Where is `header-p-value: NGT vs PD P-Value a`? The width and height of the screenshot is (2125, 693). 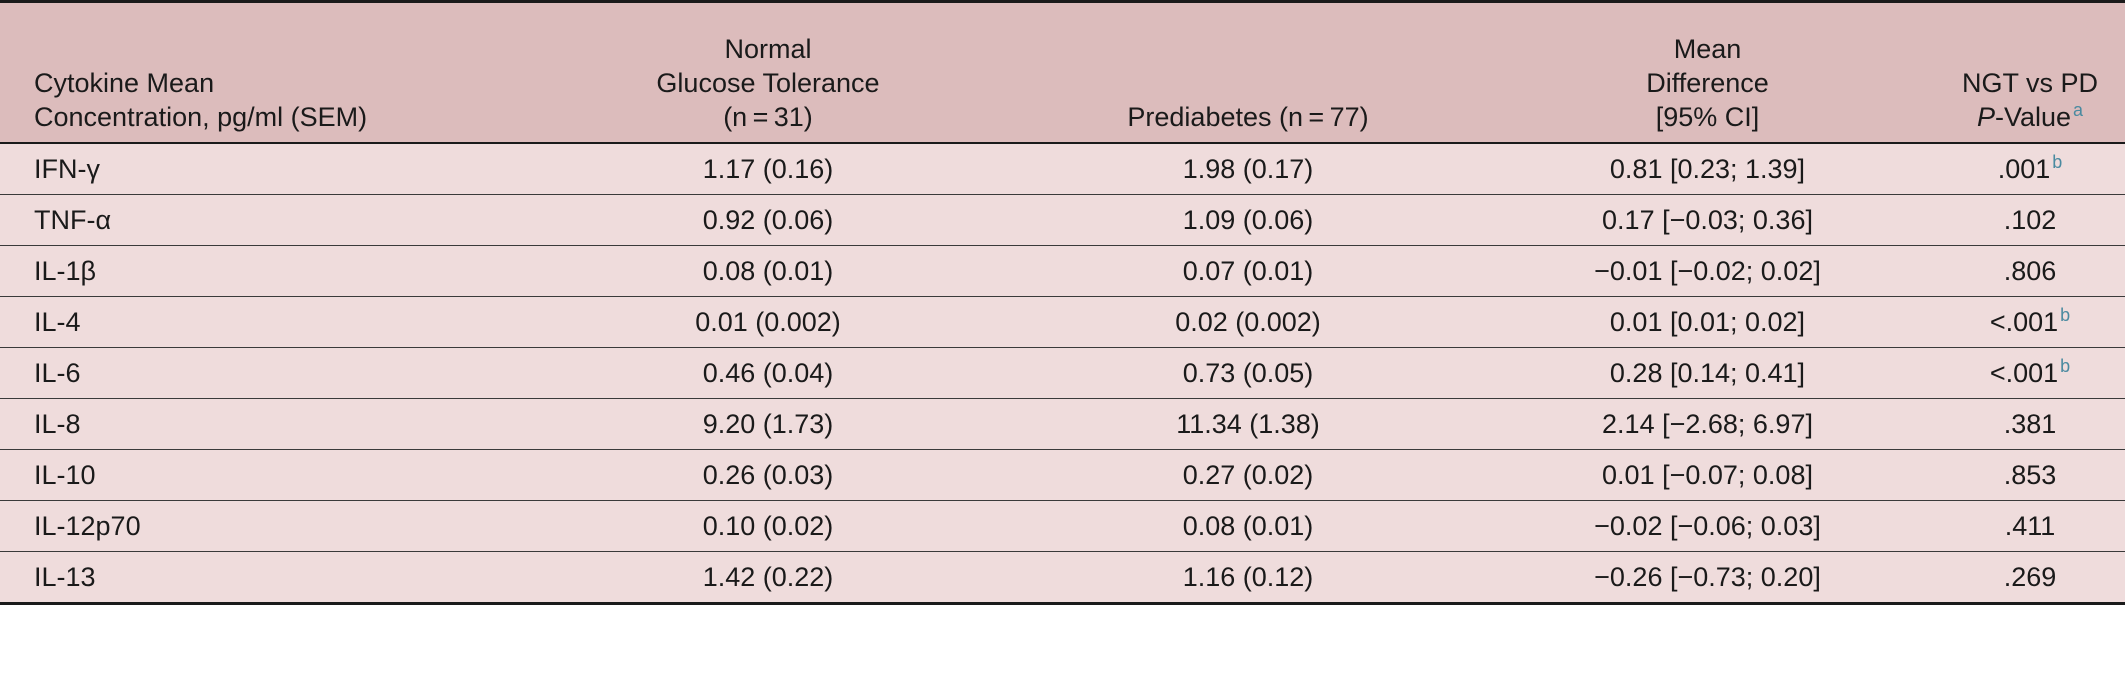
header-p-value: NGT vs PD P-Value a is located at coordinates (2013, 73).